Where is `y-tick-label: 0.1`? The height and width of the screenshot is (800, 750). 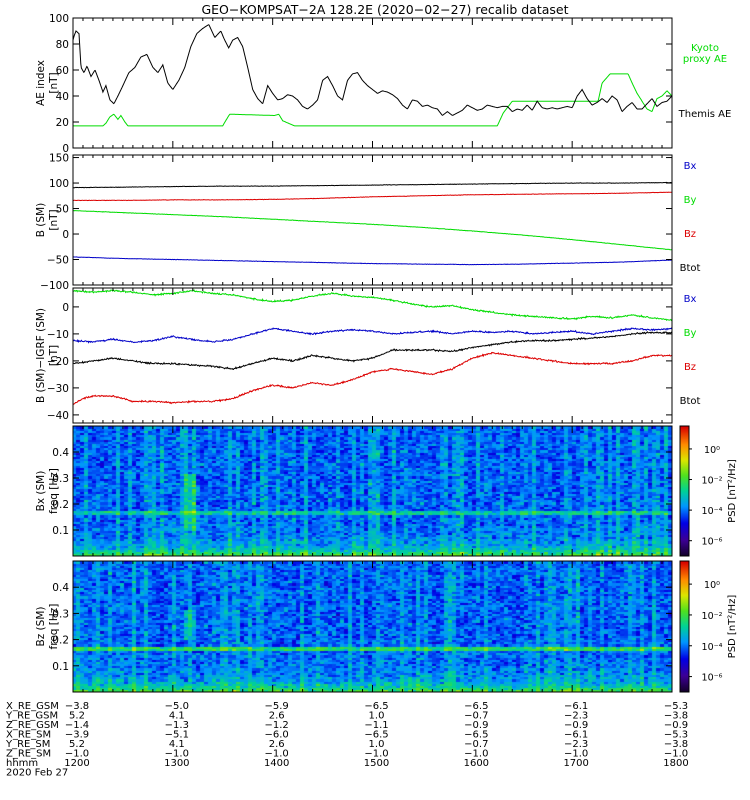 y-tick-label: 0.1 is located at coordinates (60, 667).